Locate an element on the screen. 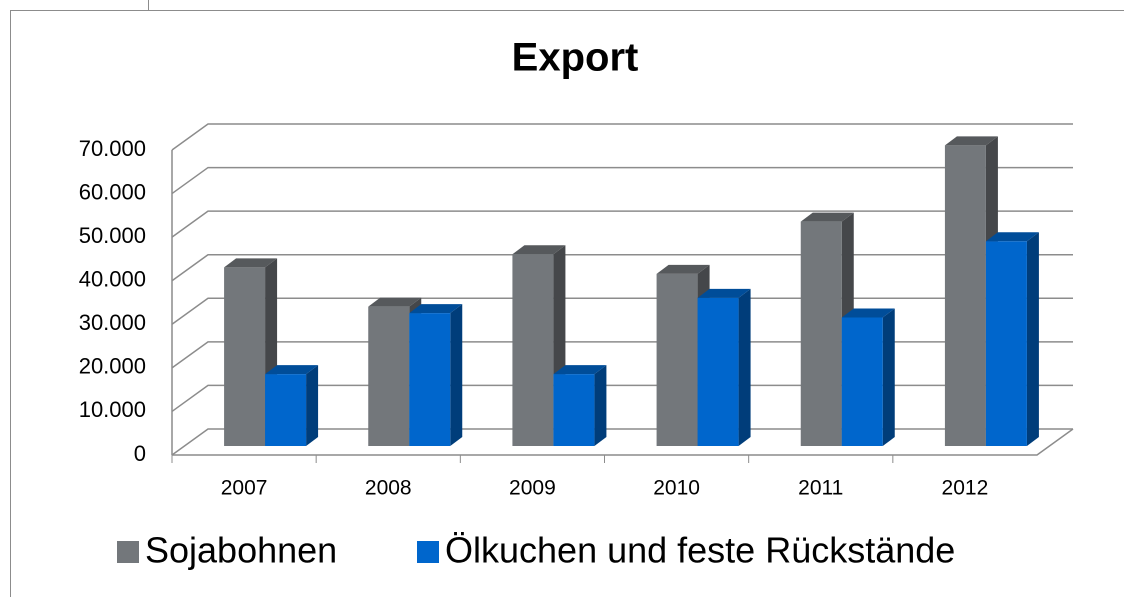 The height and width of the screenshot is (597, 1124). x-tick-label: 2011 is located at coordinates (820, 488).